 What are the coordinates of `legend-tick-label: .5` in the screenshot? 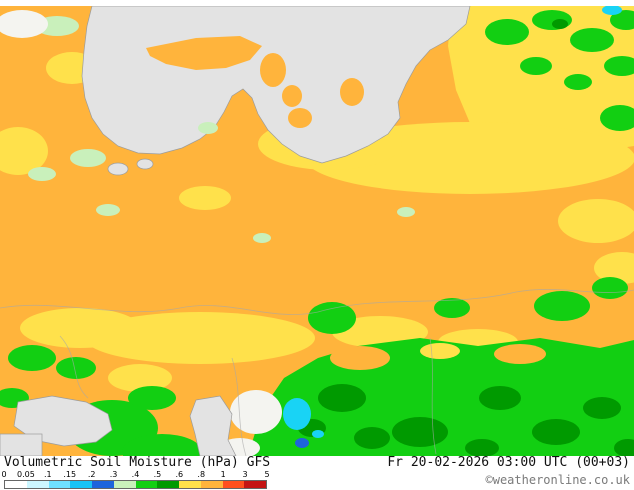 It's located at (157, 474).